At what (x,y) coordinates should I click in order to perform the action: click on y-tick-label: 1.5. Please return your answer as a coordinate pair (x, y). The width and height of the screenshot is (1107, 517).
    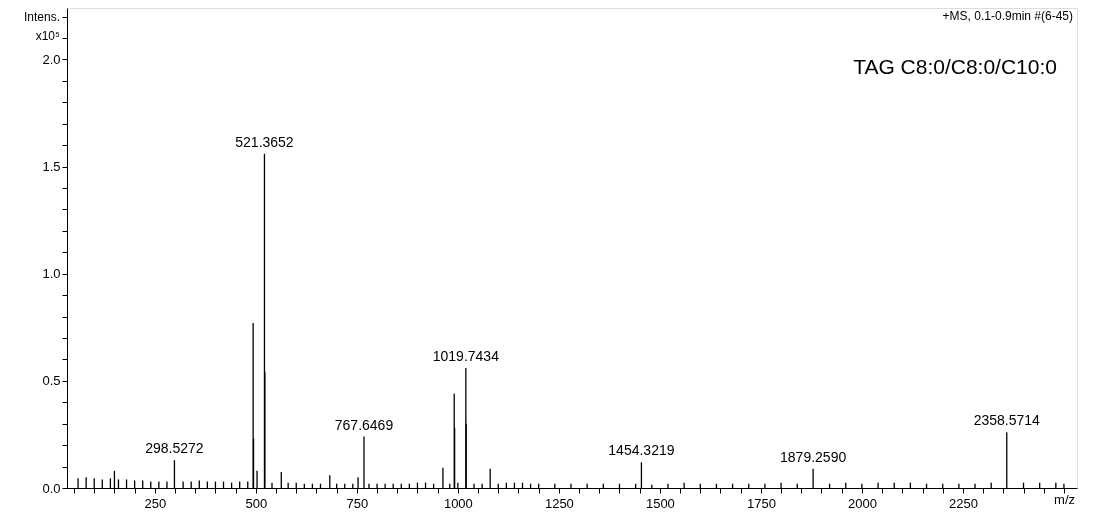
    Looking at the image, I should click on (51, 167).